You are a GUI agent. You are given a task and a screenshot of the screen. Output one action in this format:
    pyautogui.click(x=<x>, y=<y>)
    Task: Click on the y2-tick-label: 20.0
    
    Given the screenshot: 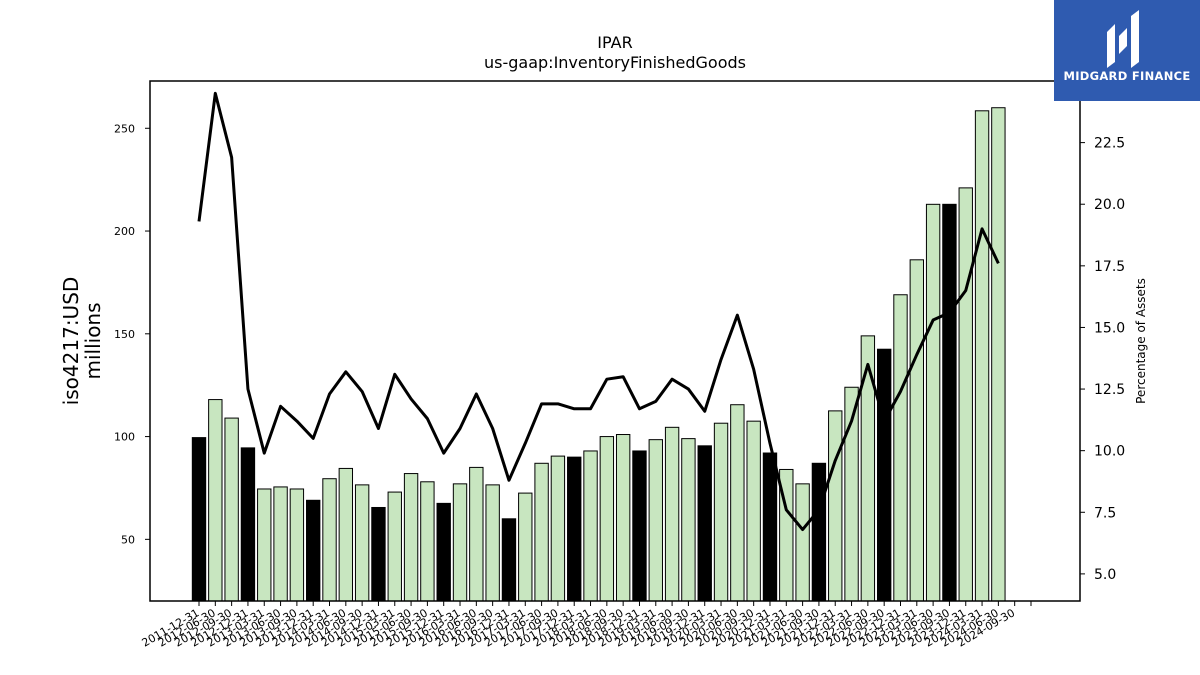 What is the action you would take?
    pyautogui.click(x=1109, y=205)
    